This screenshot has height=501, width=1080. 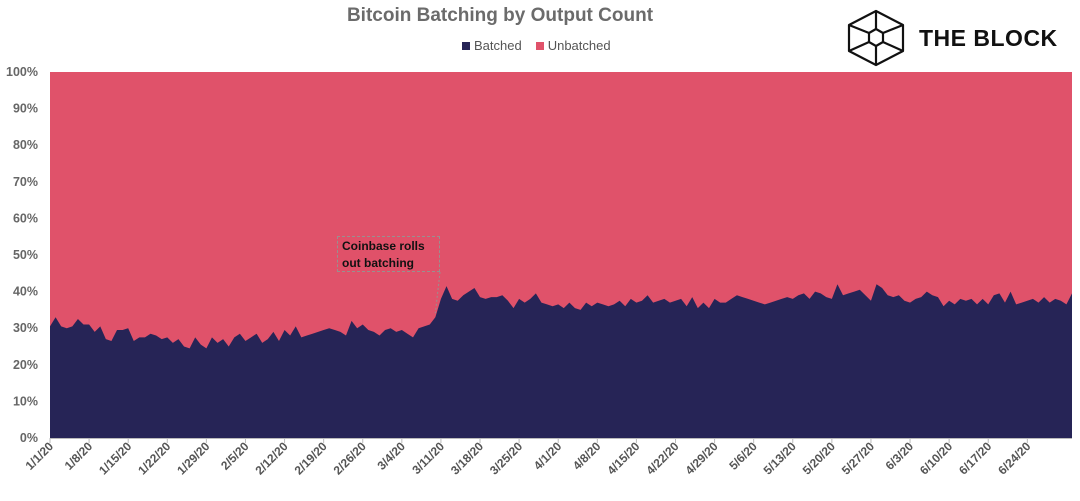 What do you see at coordinates (498, 45) in the screenshot?
I see `legend-label-batched: Batched` at bounding box center [498, 45].